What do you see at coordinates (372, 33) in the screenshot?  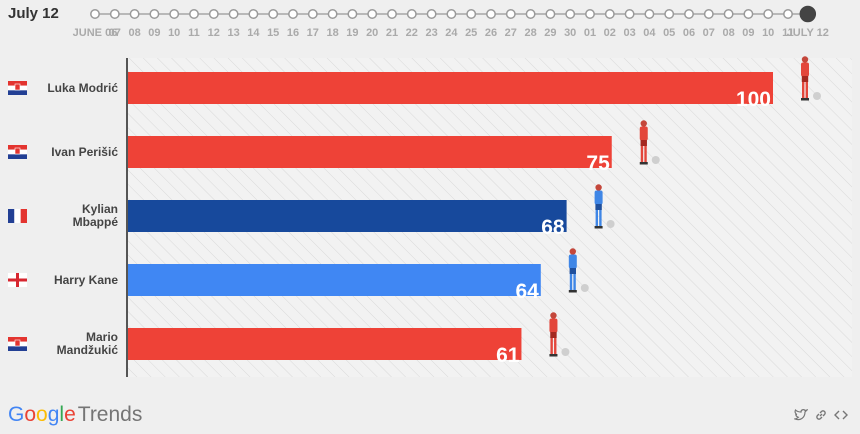 I see `timeline-label: 20` at bounding box center [372, 33].